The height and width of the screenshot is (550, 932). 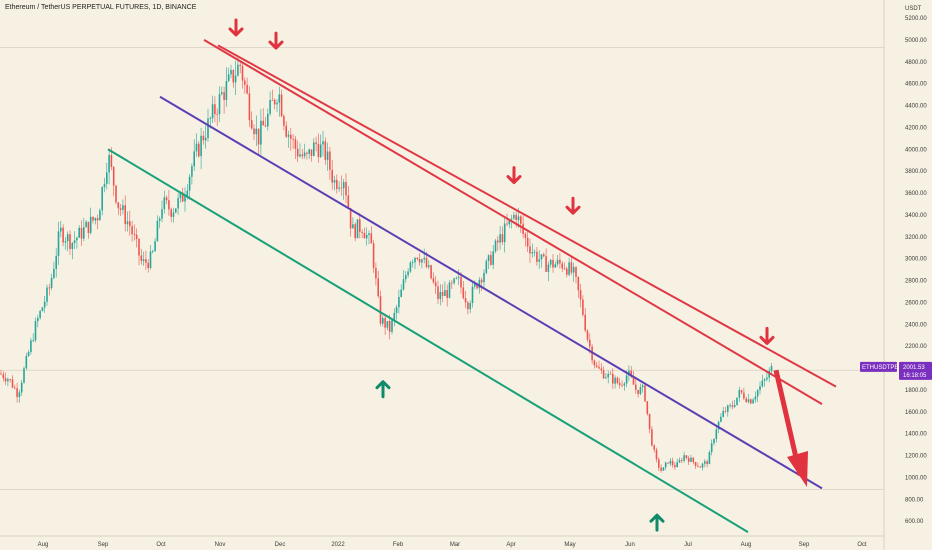 I want to click on y-tick-label: 1200.00, so click(x=916, y=457).